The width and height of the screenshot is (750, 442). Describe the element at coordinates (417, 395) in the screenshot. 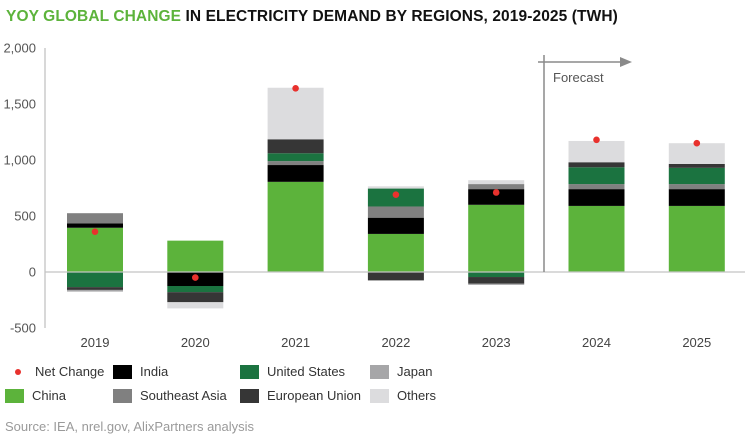

I see `legend-label: Others` at that location.